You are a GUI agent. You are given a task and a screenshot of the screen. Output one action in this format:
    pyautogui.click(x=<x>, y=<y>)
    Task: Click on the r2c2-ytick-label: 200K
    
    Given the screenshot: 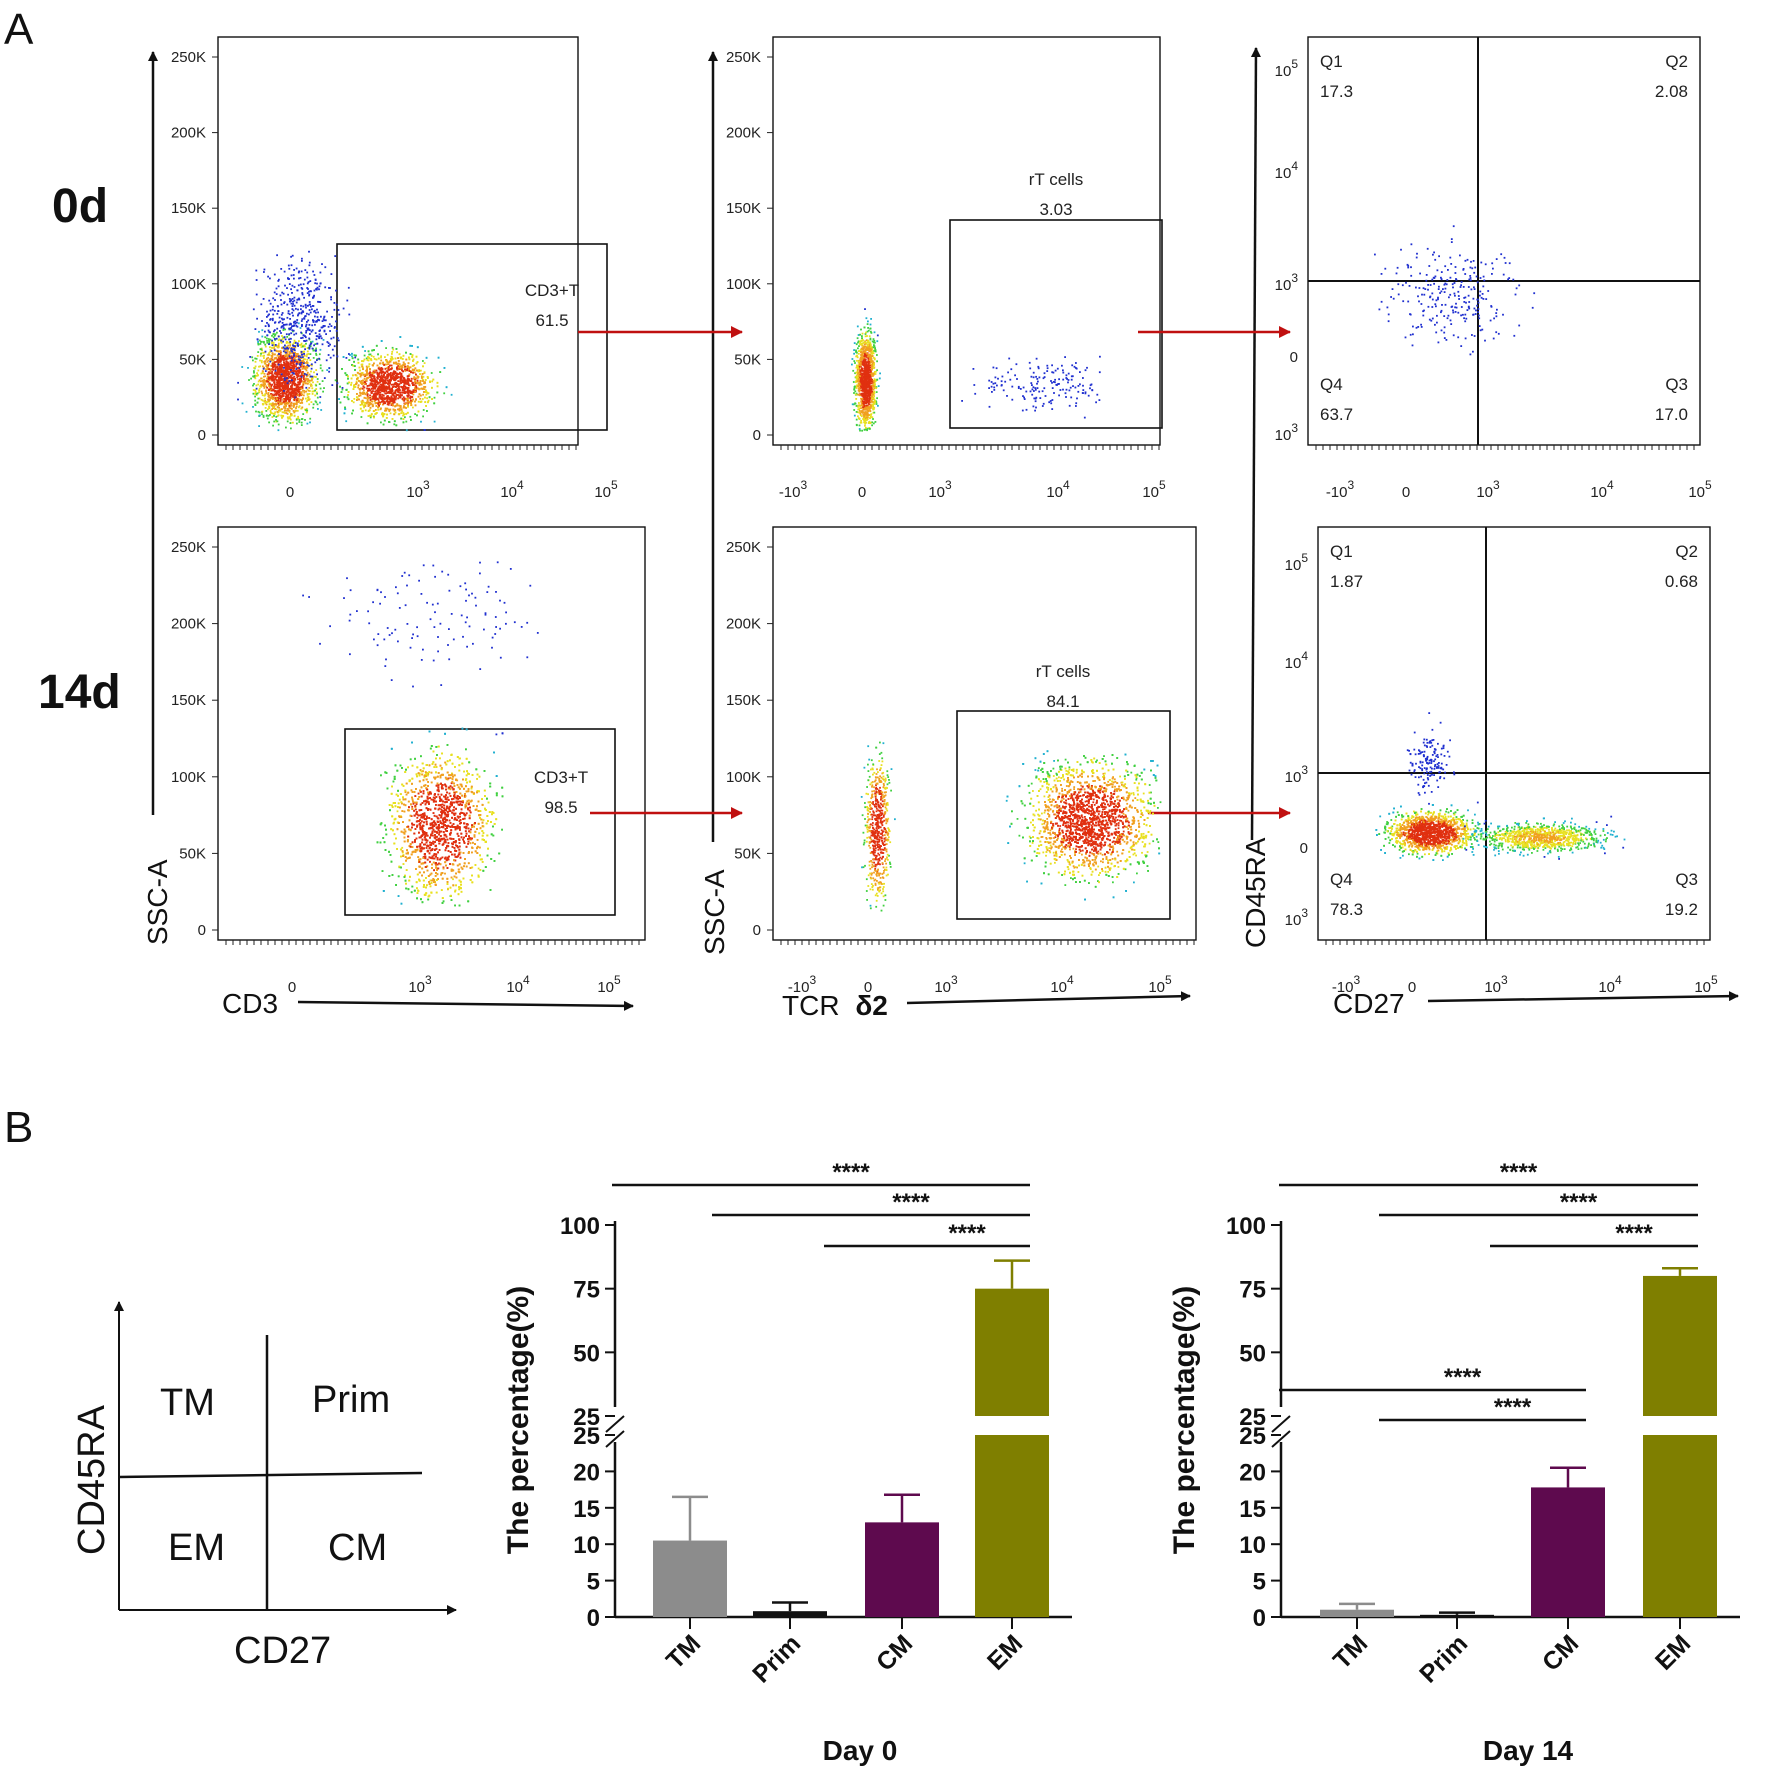 What is the action you would take?
    pyautogui.click(x=743, y=624)
    